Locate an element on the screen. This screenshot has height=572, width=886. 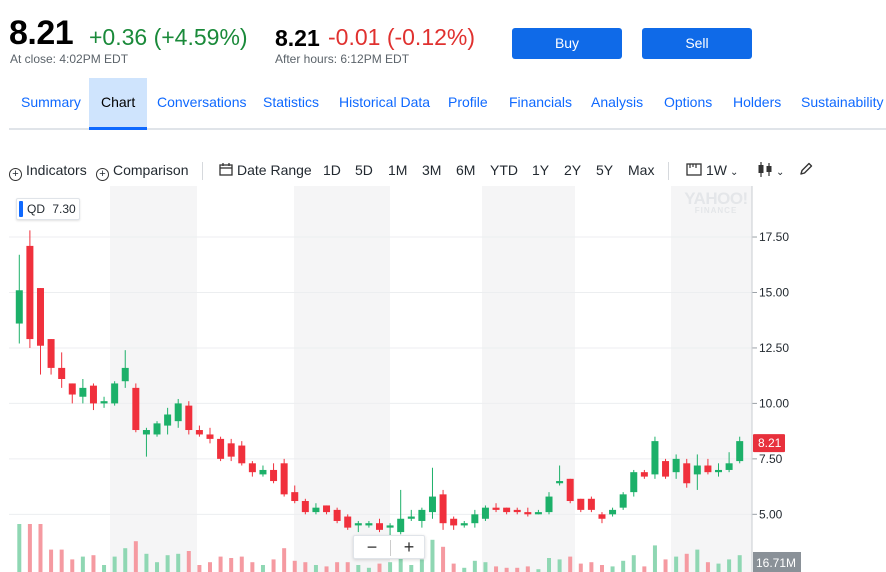
range-1m: 1M is located at coordinates (398, 170).